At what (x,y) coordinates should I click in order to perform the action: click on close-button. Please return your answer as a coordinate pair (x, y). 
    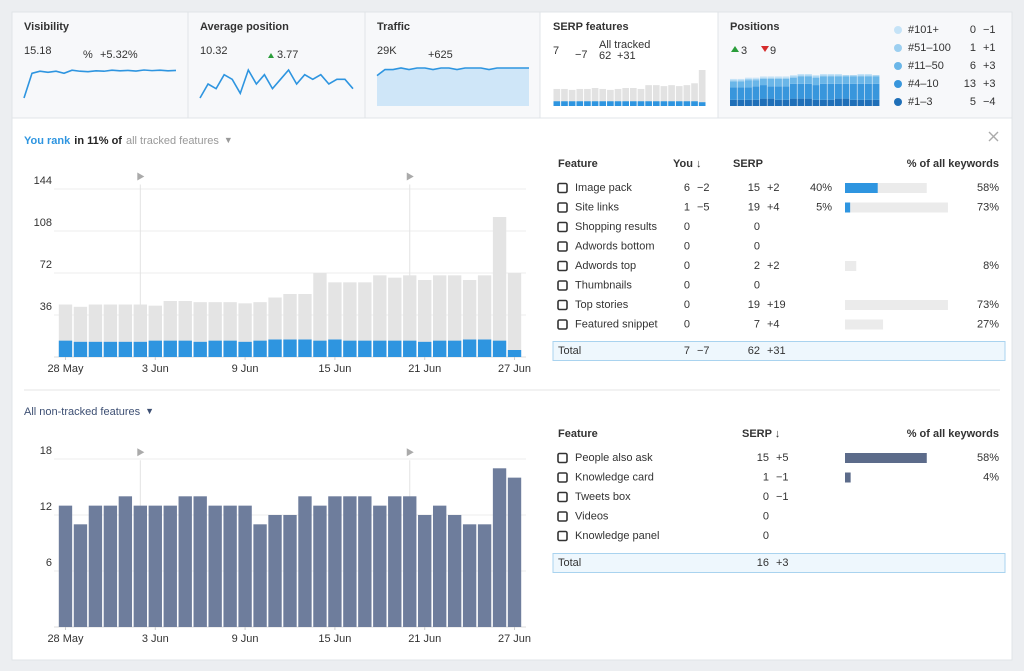
    Looking at the image, I should click on (993, 136).